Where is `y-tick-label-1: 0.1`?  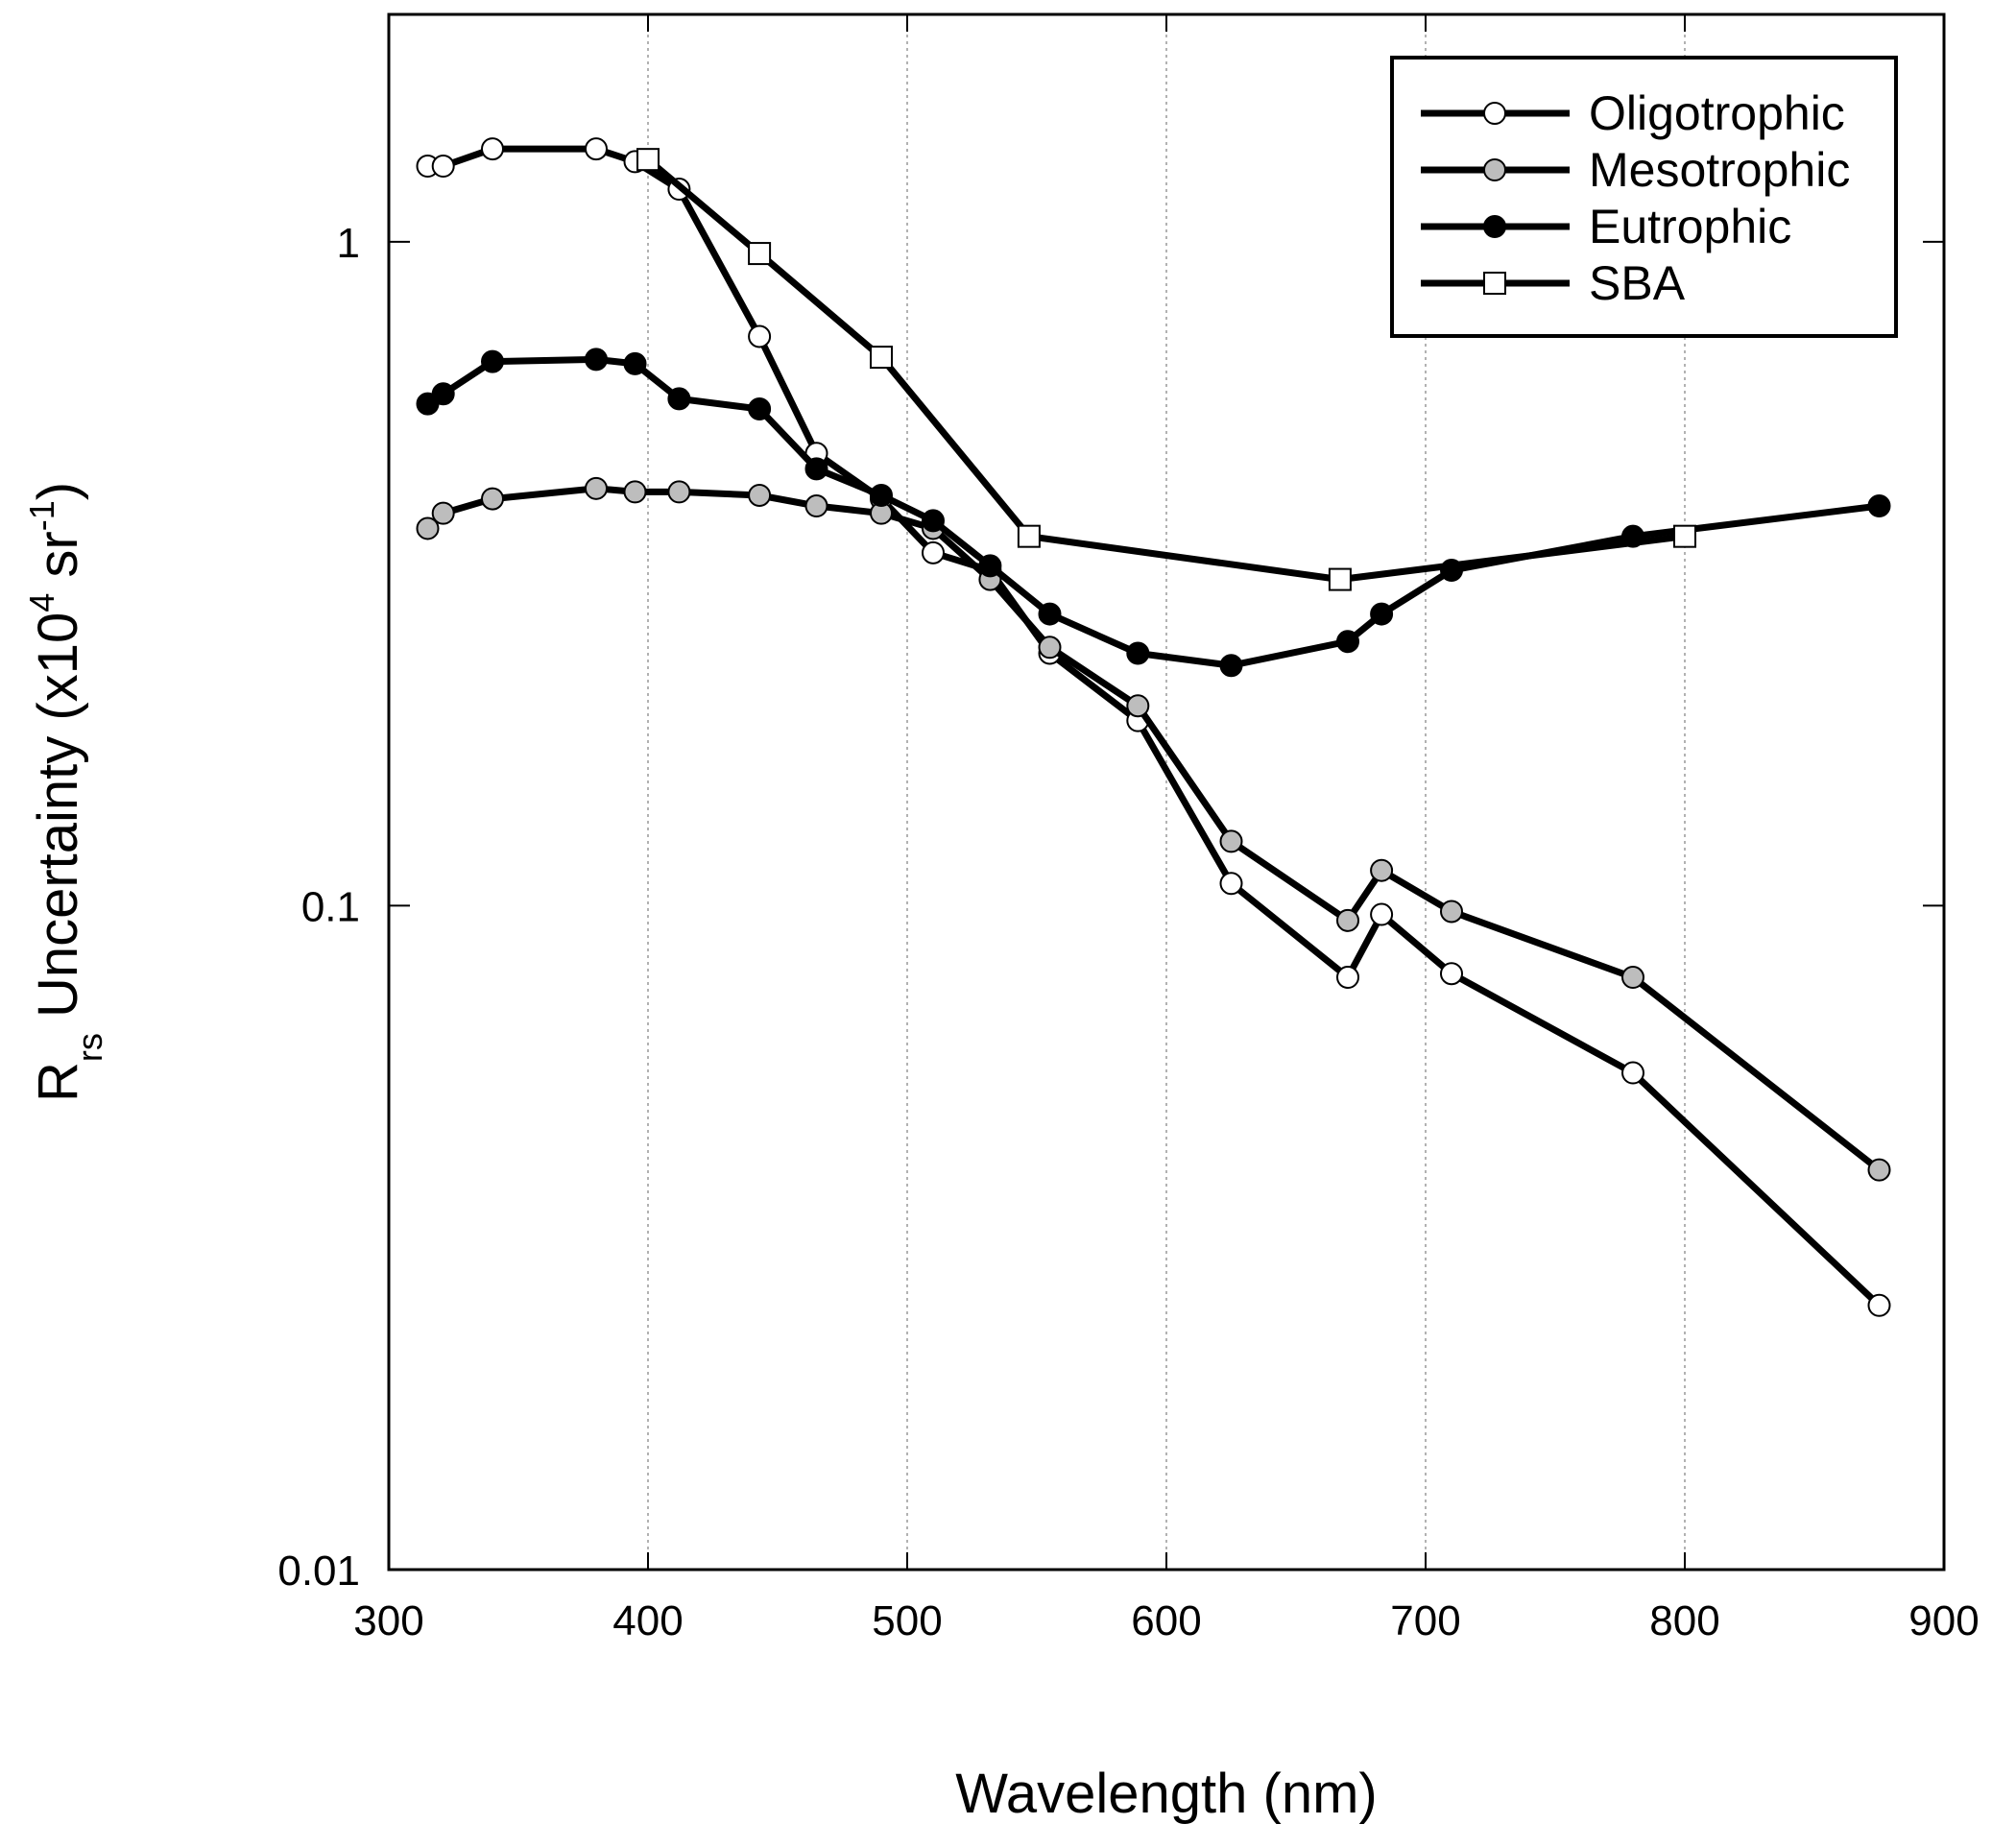 y-tick-label-1: 0.1 is located at coordinates (330, 906).